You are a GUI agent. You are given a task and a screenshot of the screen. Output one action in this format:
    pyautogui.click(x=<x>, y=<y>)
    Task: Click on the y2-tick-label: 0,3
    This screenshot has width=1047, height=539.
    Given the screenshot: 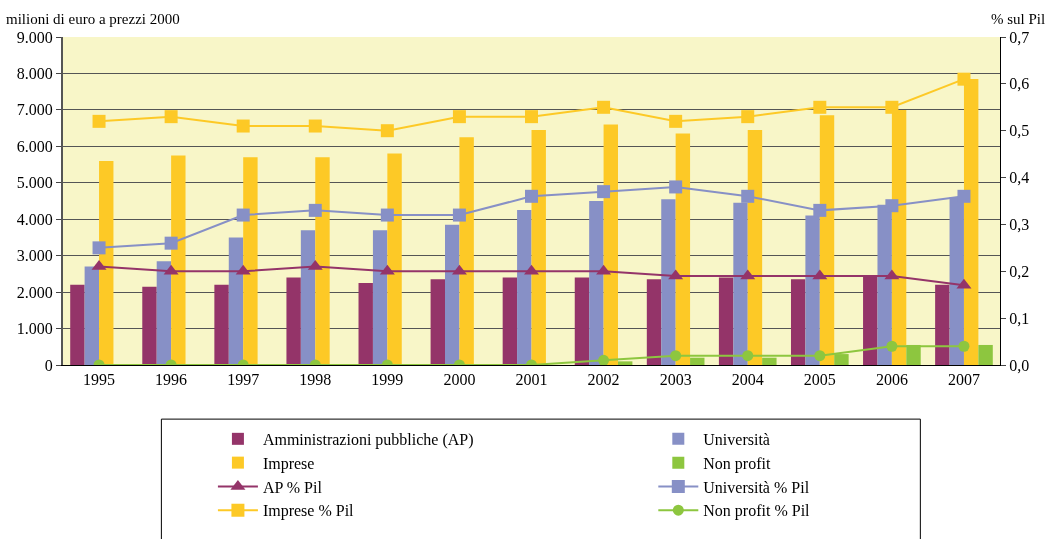 What is the action you would take?
    pyautogui.click(x=1019, y=225)
    